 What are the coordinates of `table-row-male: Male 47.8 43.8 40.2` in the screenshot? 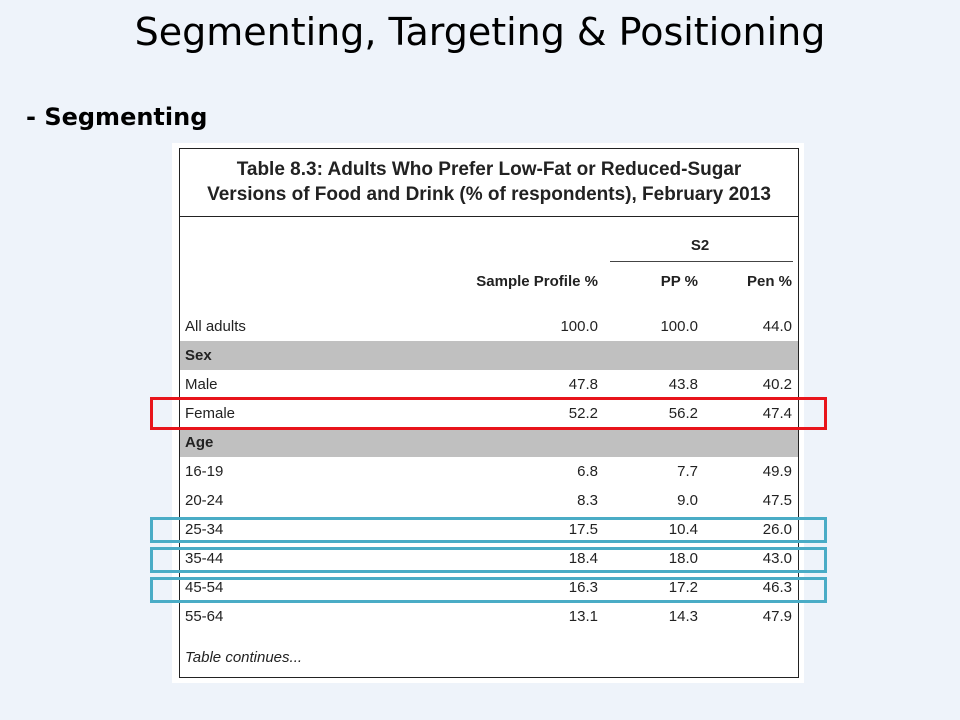 It's located at (489, 384).